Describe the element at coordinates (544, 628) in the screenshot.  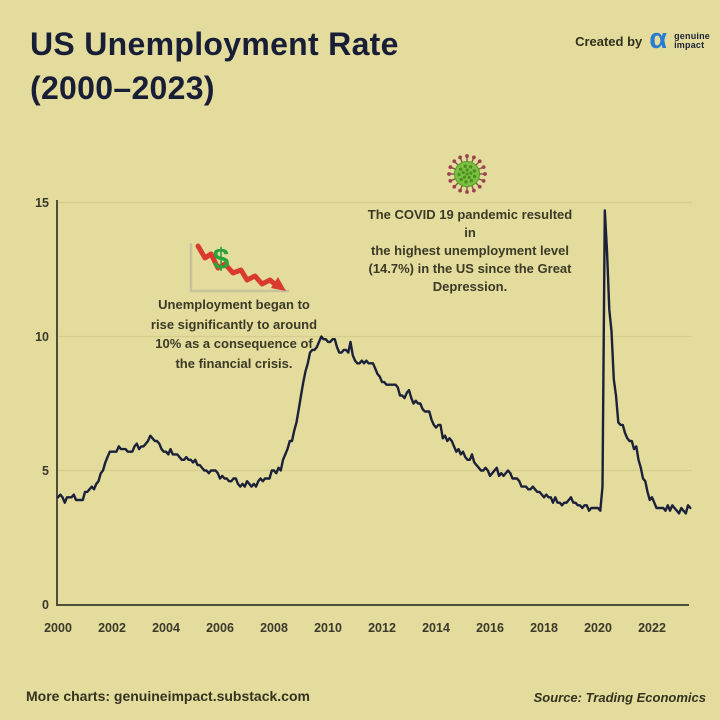
I see `x-axis-label: 2018` at that location.